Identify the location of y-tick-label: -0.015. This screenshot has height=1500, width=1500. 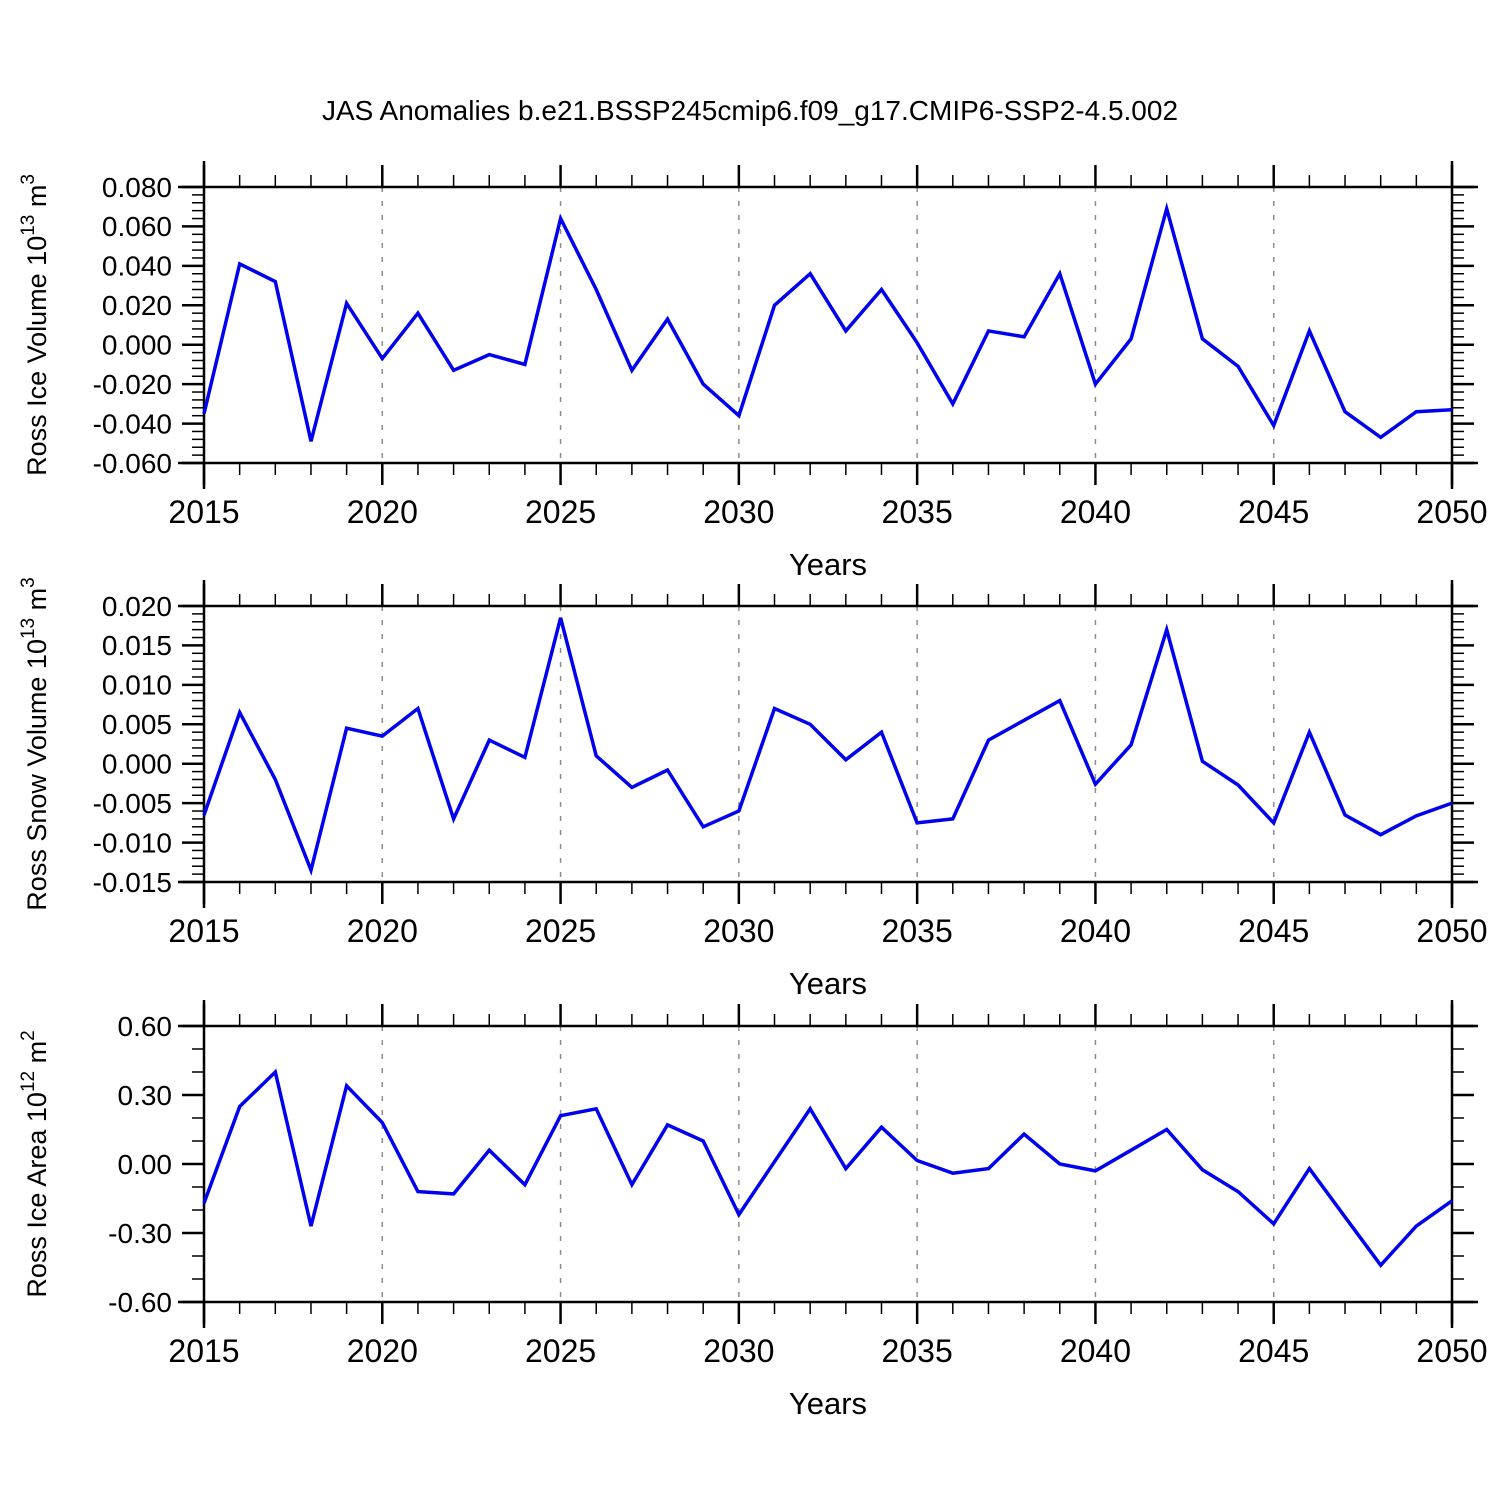
(132, 882).